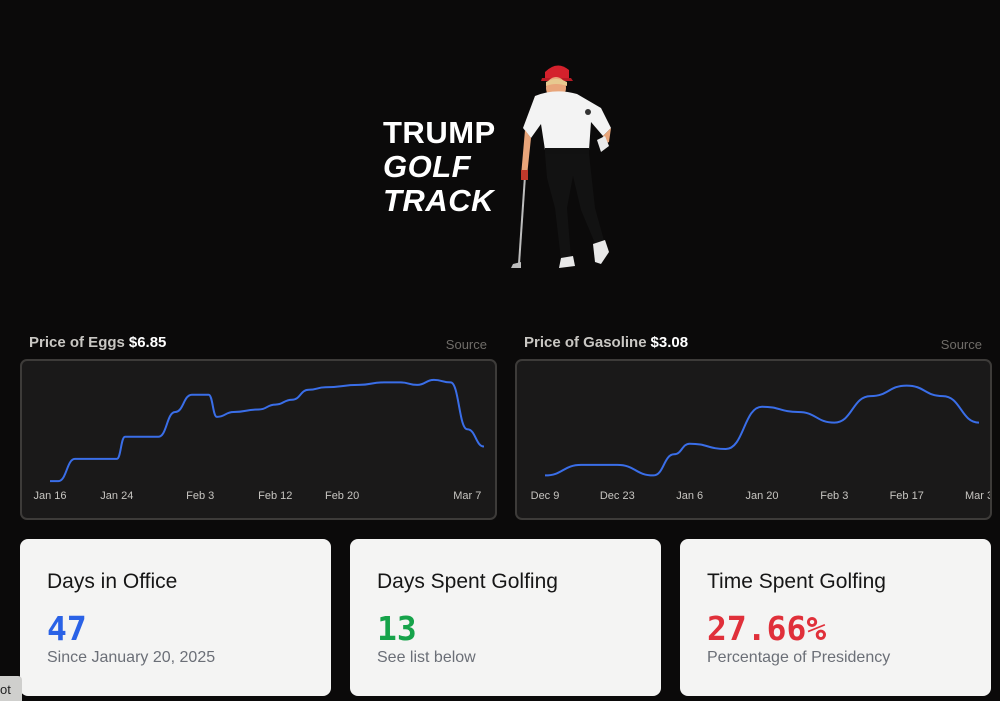 This screenshot has height=701, width=1000. What do you see at coordinates (761, 496) in the screenshot?
I see `x-tick-label: Jan 20` at bounding box center [761, 496].